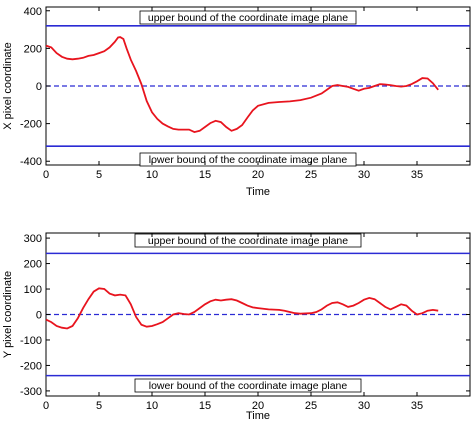 The height and width of the screenshot is (426, 474). I want to click on y-axis-label: Y pixel coordinate, so click(8, 314).